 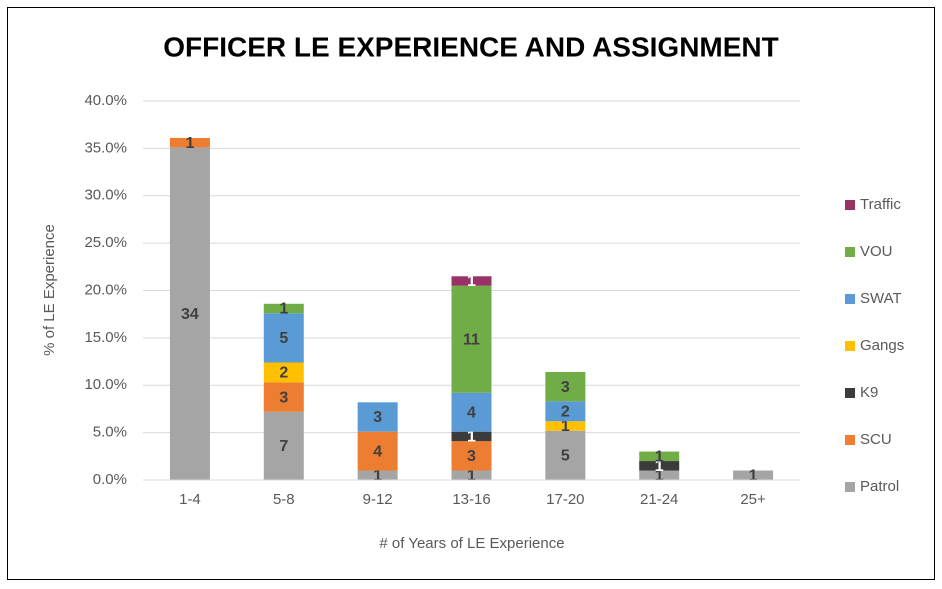 I want to click on y-tick-label: 15.0%, so click(x=105, y=337).